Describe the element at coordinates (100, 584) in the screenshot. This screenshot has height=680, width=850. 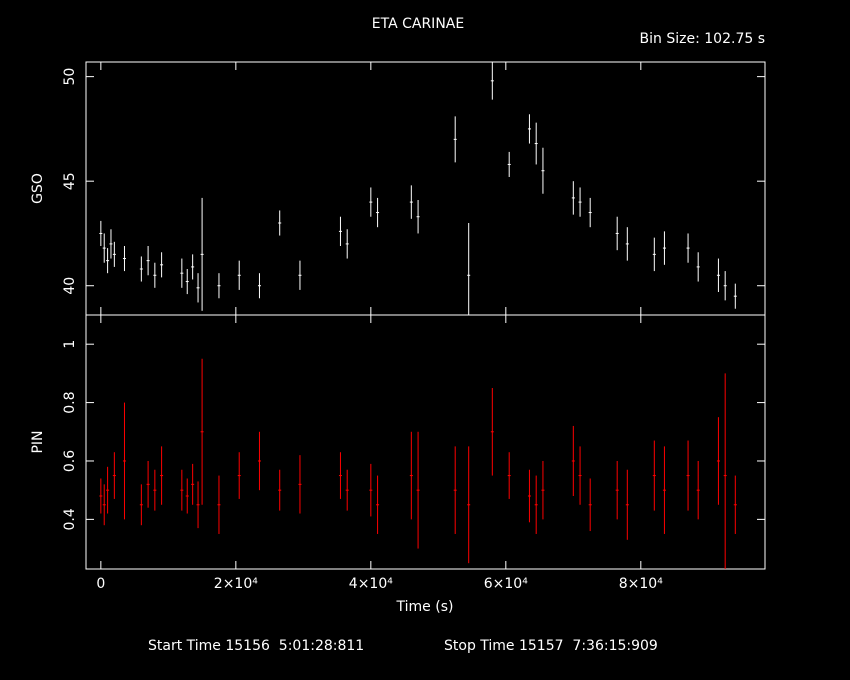
I see `x-tick-label: 0` at that location.